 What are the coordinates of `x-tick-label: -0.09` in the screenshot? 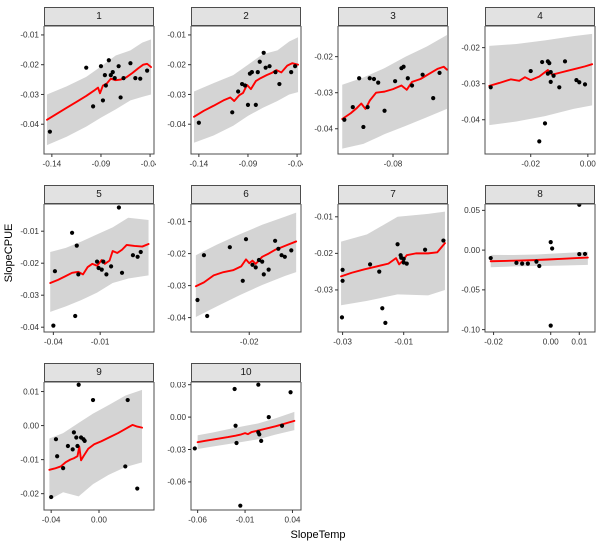 It's located at (248, 164).